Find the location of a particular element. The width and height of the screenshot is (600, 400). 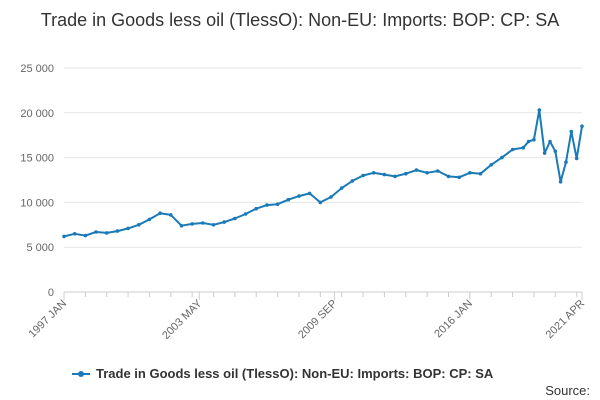

y-axis-ticks: 0 5 000 10 000 15 000 20 000 25 000 is located at coordinates (37, 181).